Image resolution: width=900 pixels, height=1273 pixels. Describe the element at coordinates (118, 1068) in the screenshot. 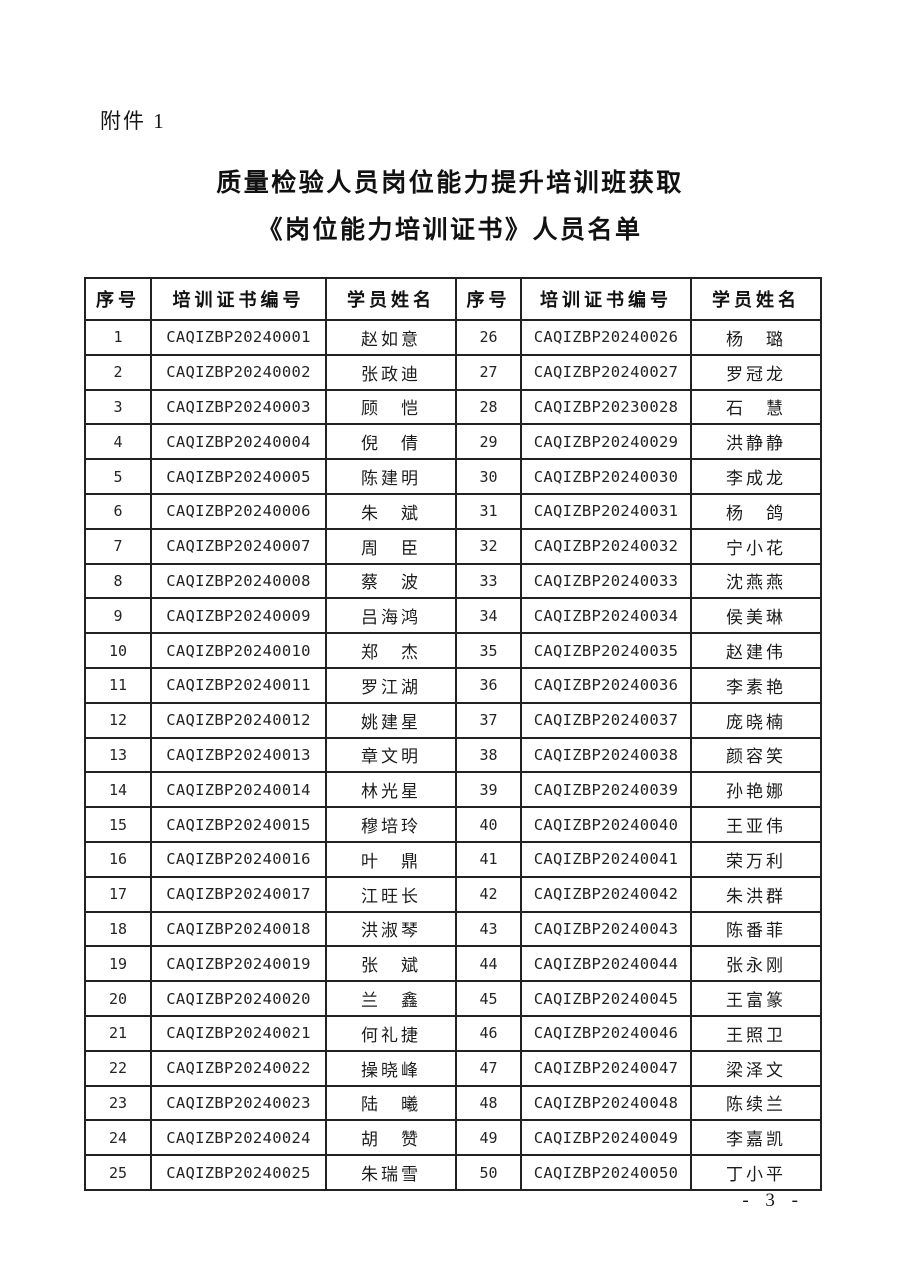

I see `serial-cell: 22` at that location.